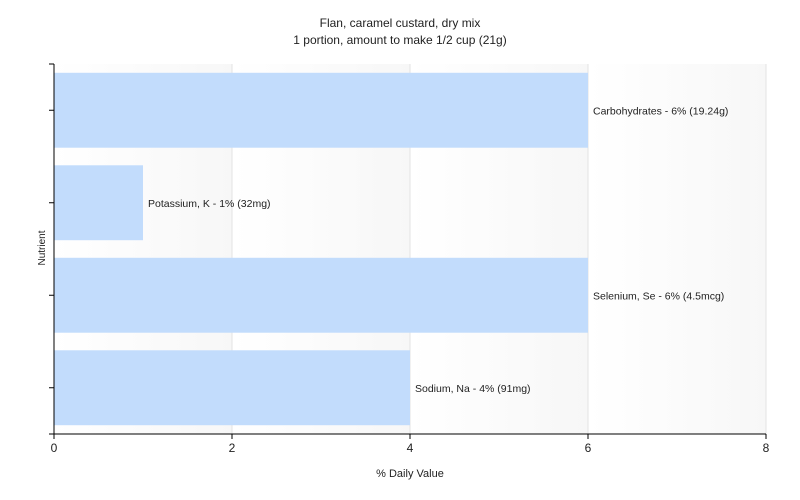 The width and height of the screenshot is (800, 500). Describe the element at coordinates (658, 296) in the screenshot. I see `bar-data-label: Selenium, Se - 6% (4.5mcg)` at that location.